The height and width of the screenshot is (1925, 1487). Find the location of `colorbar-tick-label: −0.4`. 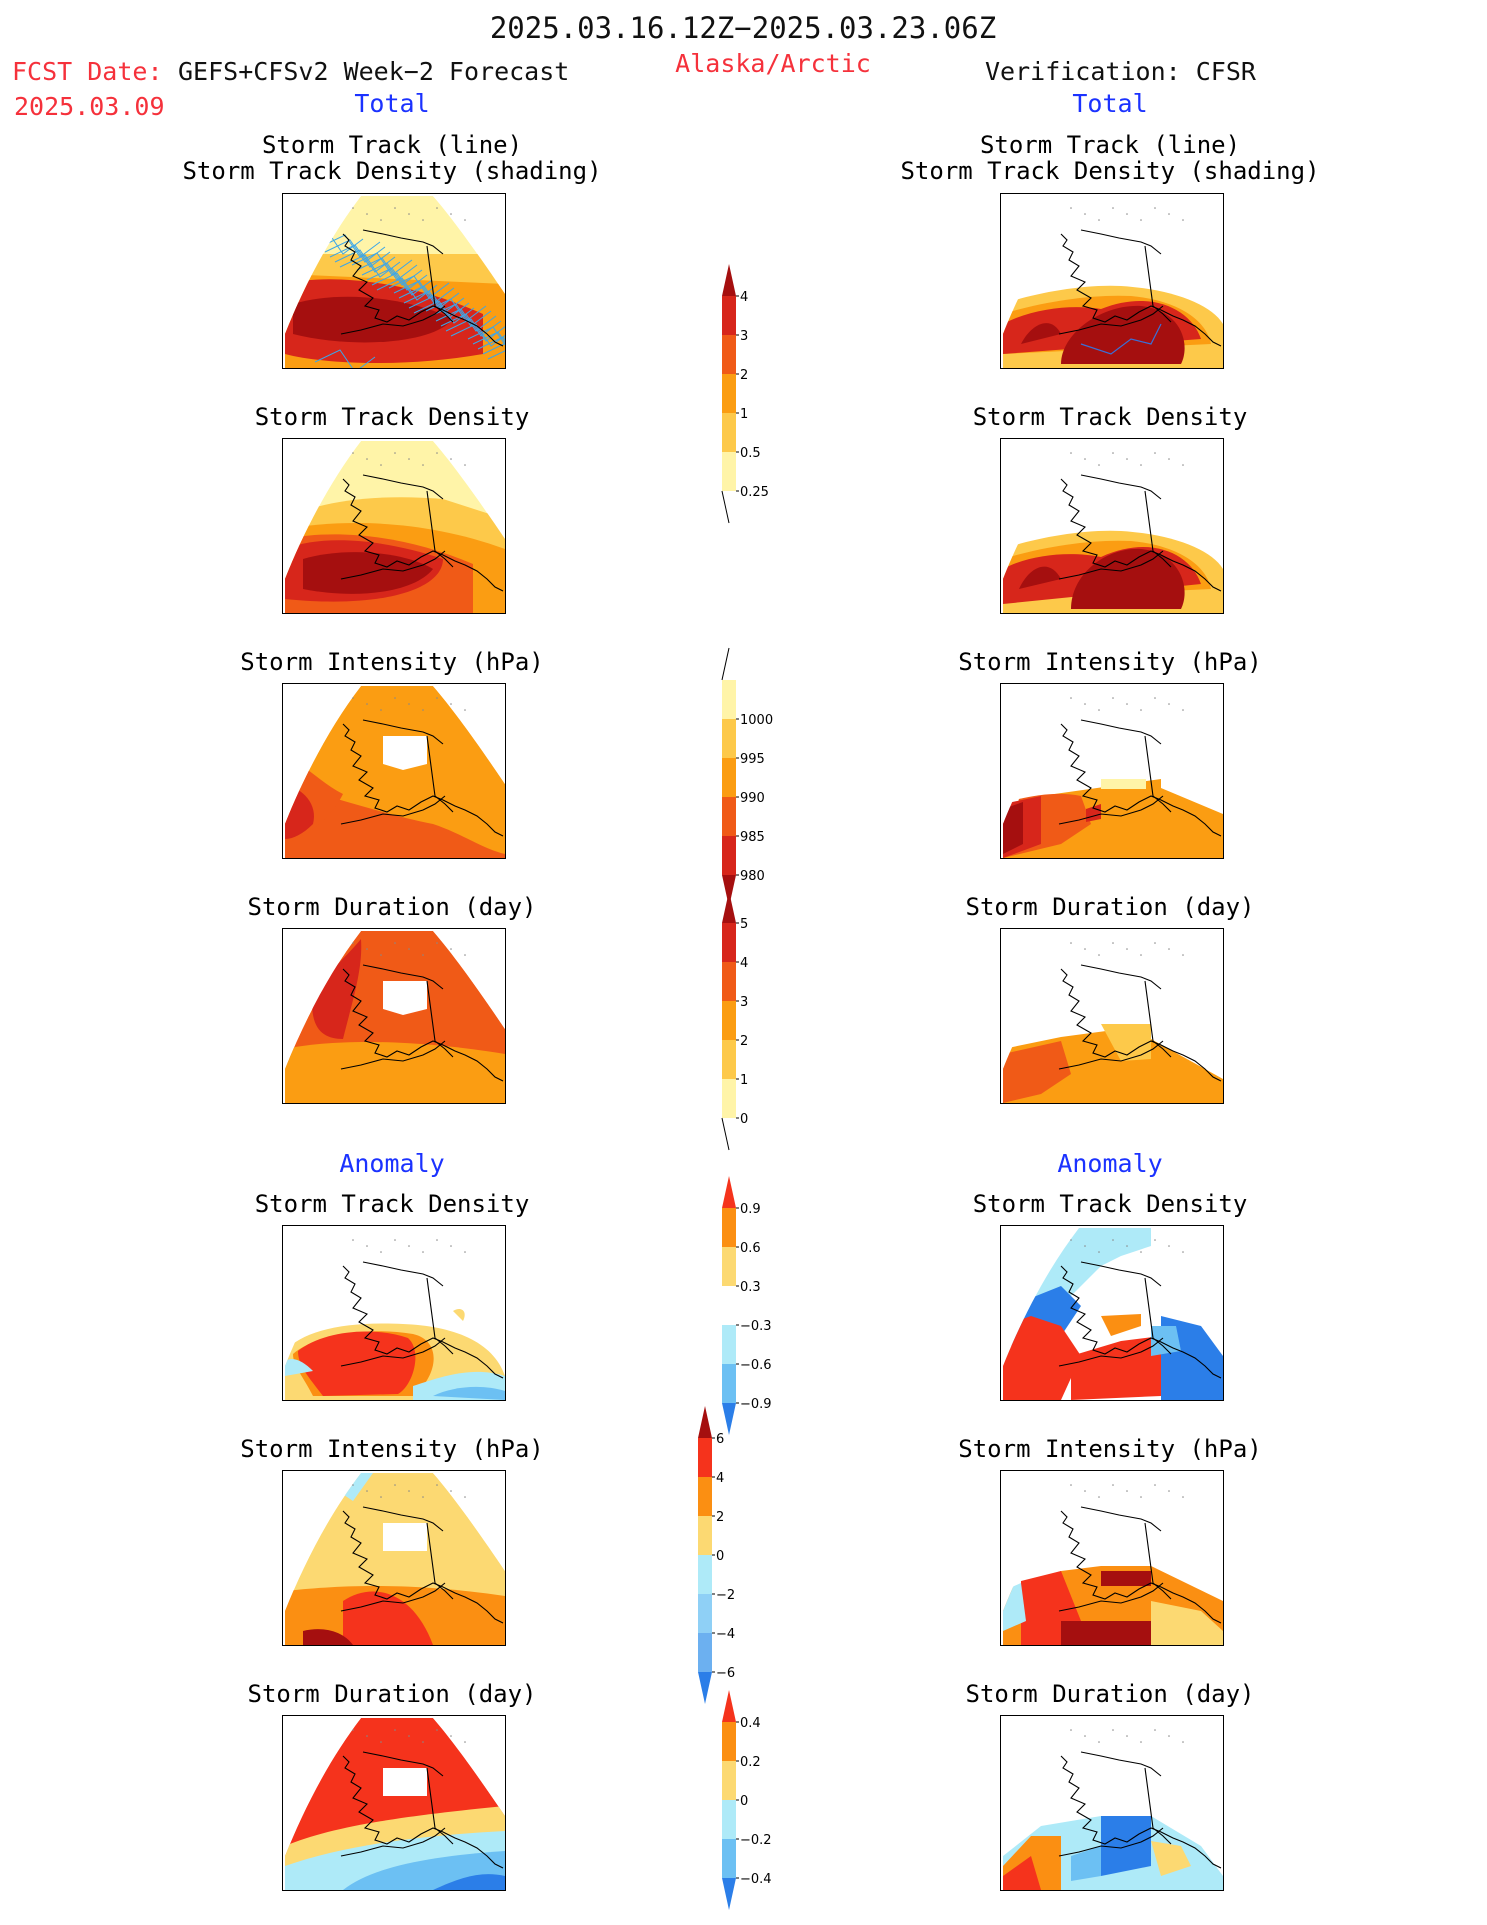

colorbar-tick-label: −0.4 is located at coordinates (756, 1879).